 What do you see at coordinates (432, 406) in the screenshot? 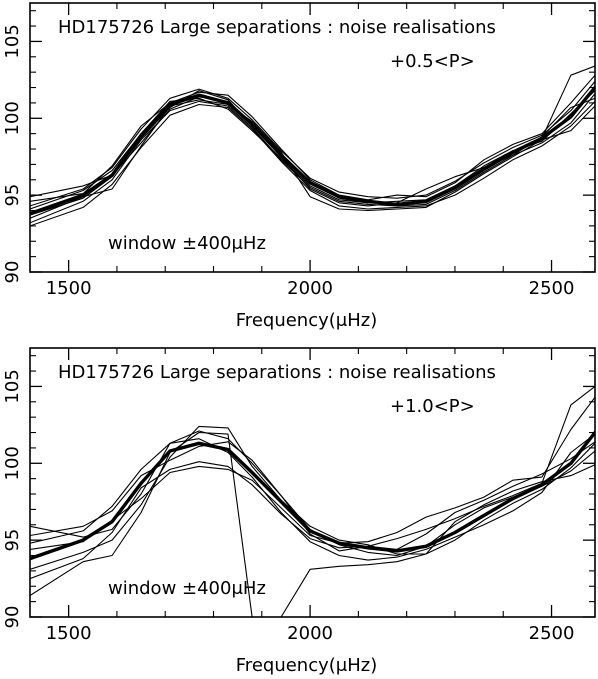
I see `chart-subtitle: +1.0<P>` at bounding box center [432, 406].